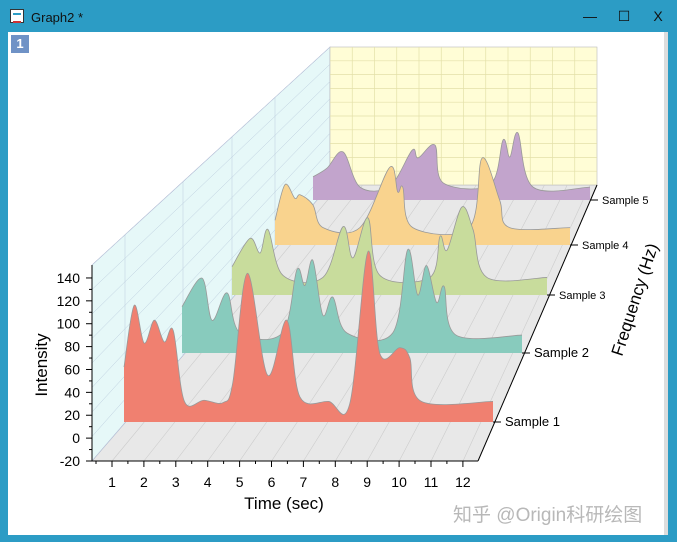 This screenshot has width=677, height=542. I want to click on minimize-button: —, so click(590, 16).